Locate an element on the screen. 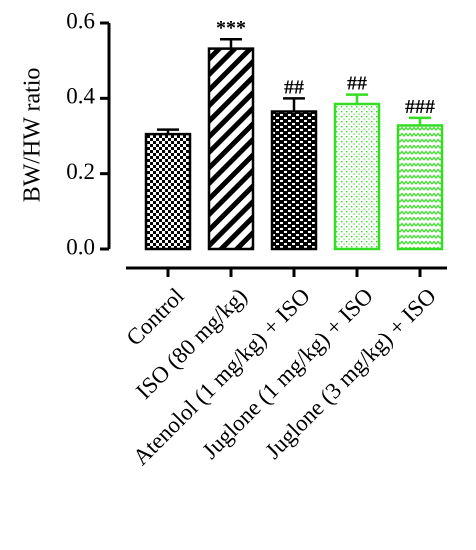  significance-label: ### is located at coordinates (420, 107).